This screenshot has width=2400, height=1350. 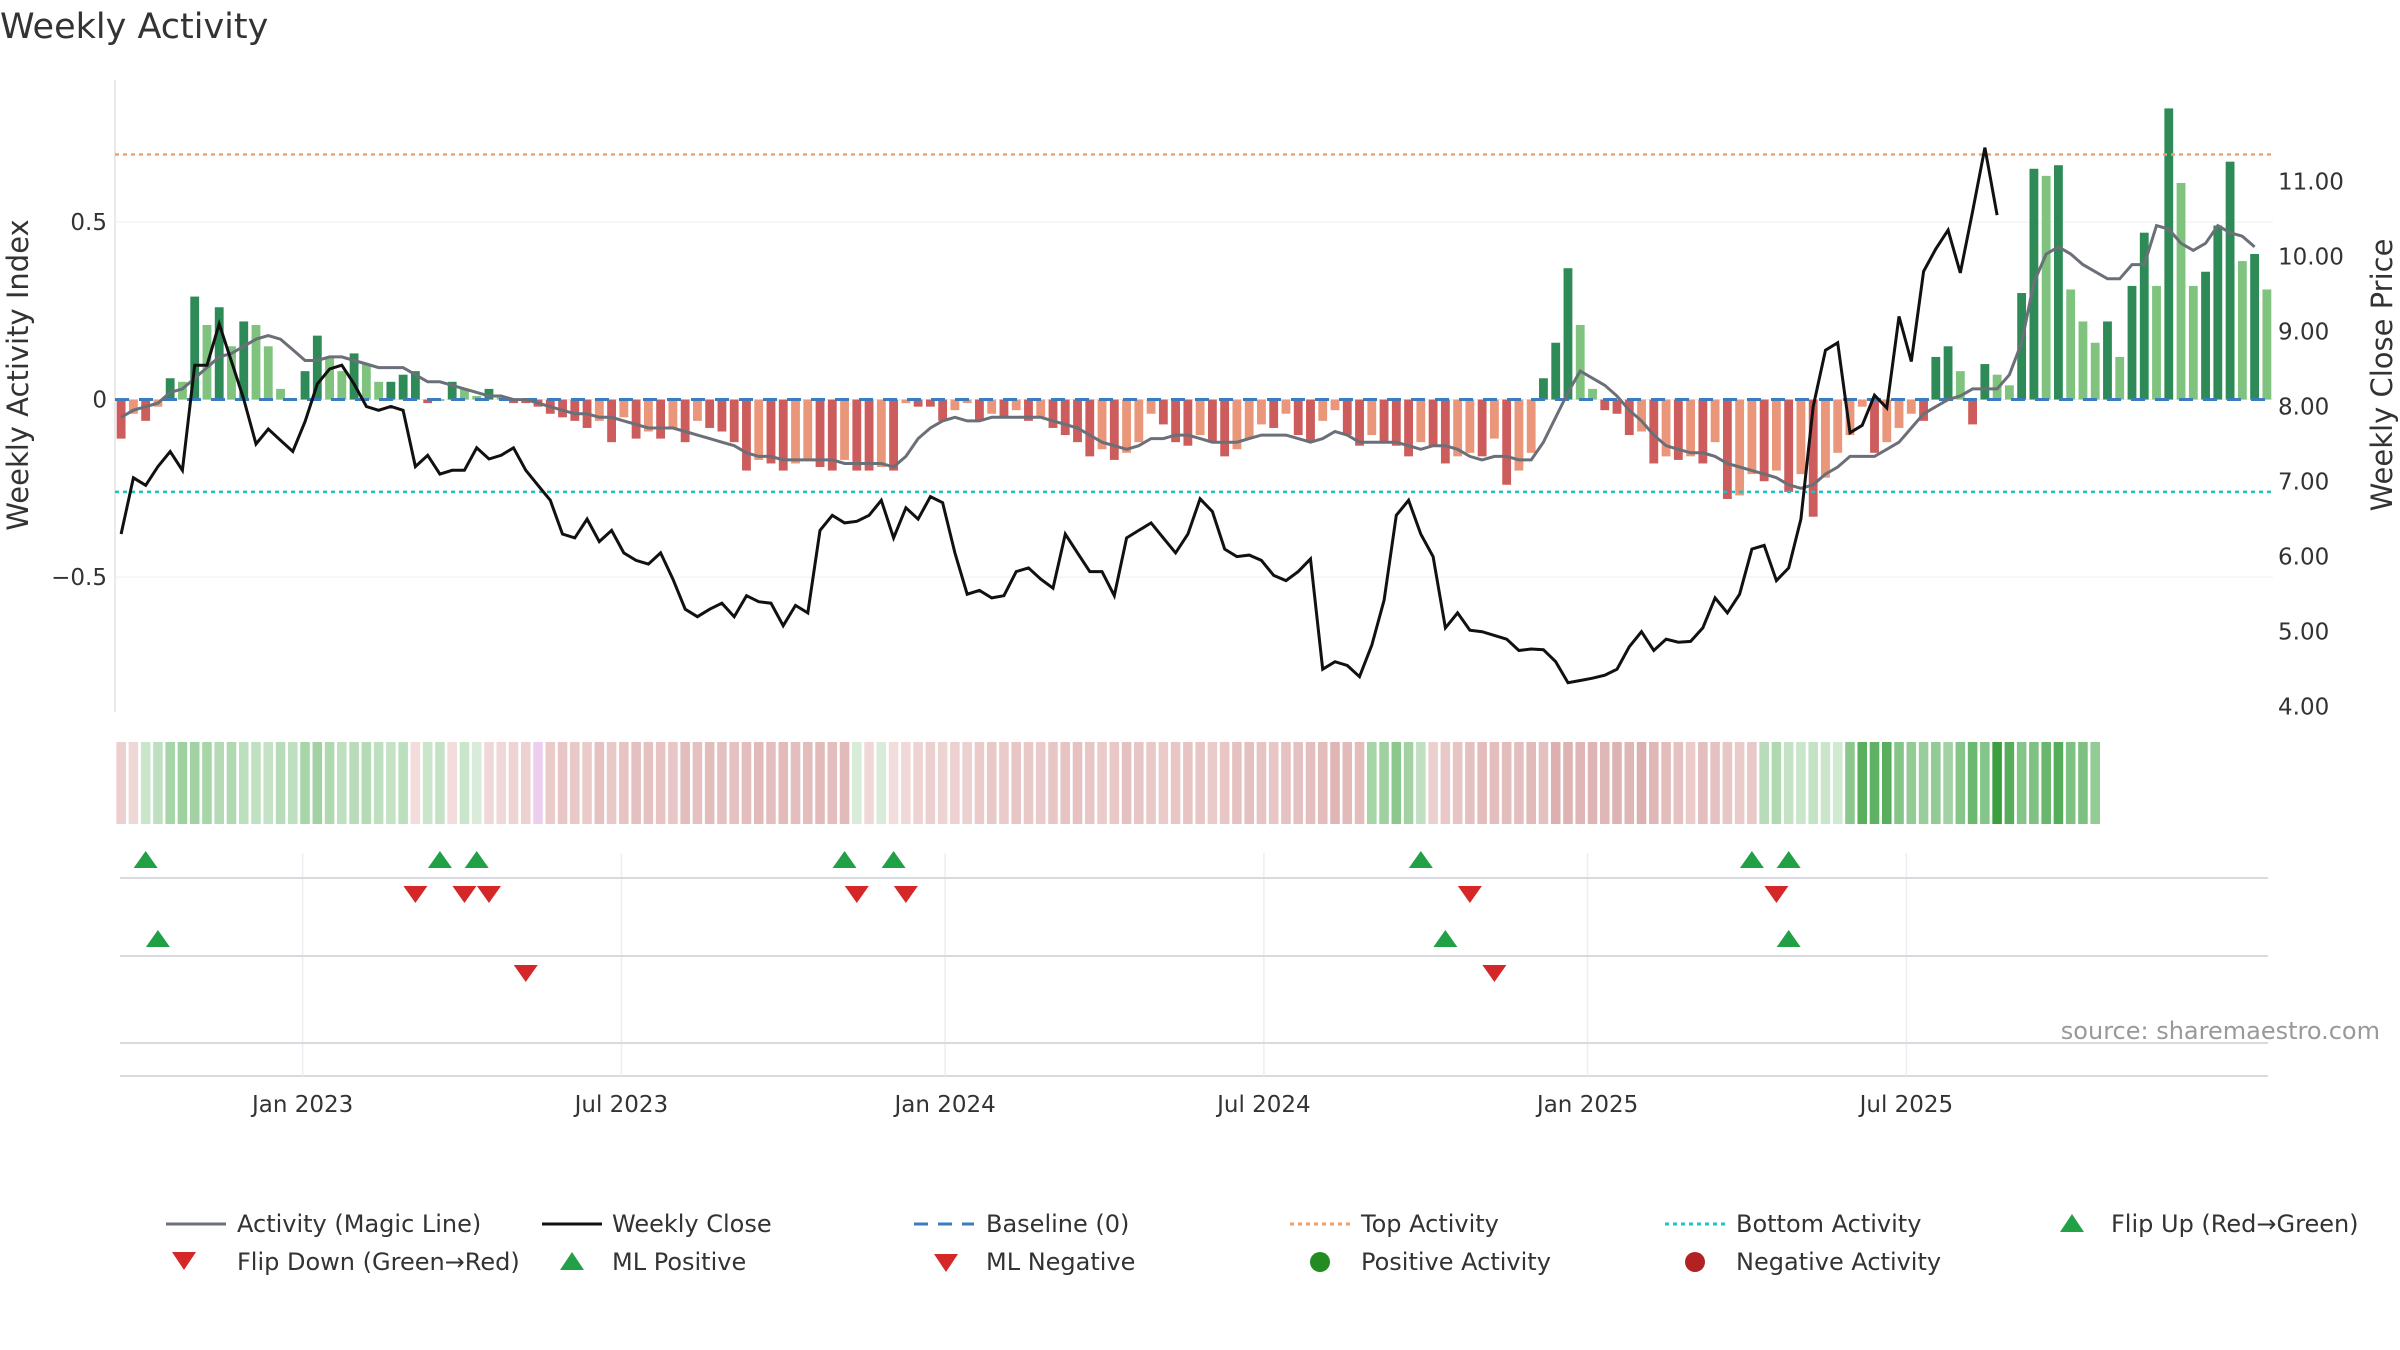 I want to click on legend-item-ml-negative: ML Negative, so click(x=1034, y=1262).